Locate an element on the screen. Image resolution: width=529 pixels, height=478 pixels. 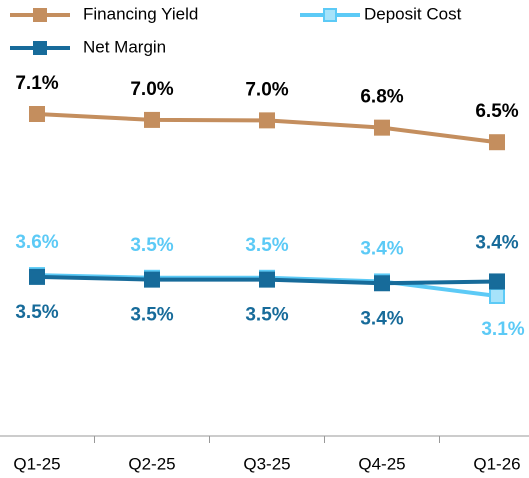
data-label: 6.5% is located at coordinates (496, 111).